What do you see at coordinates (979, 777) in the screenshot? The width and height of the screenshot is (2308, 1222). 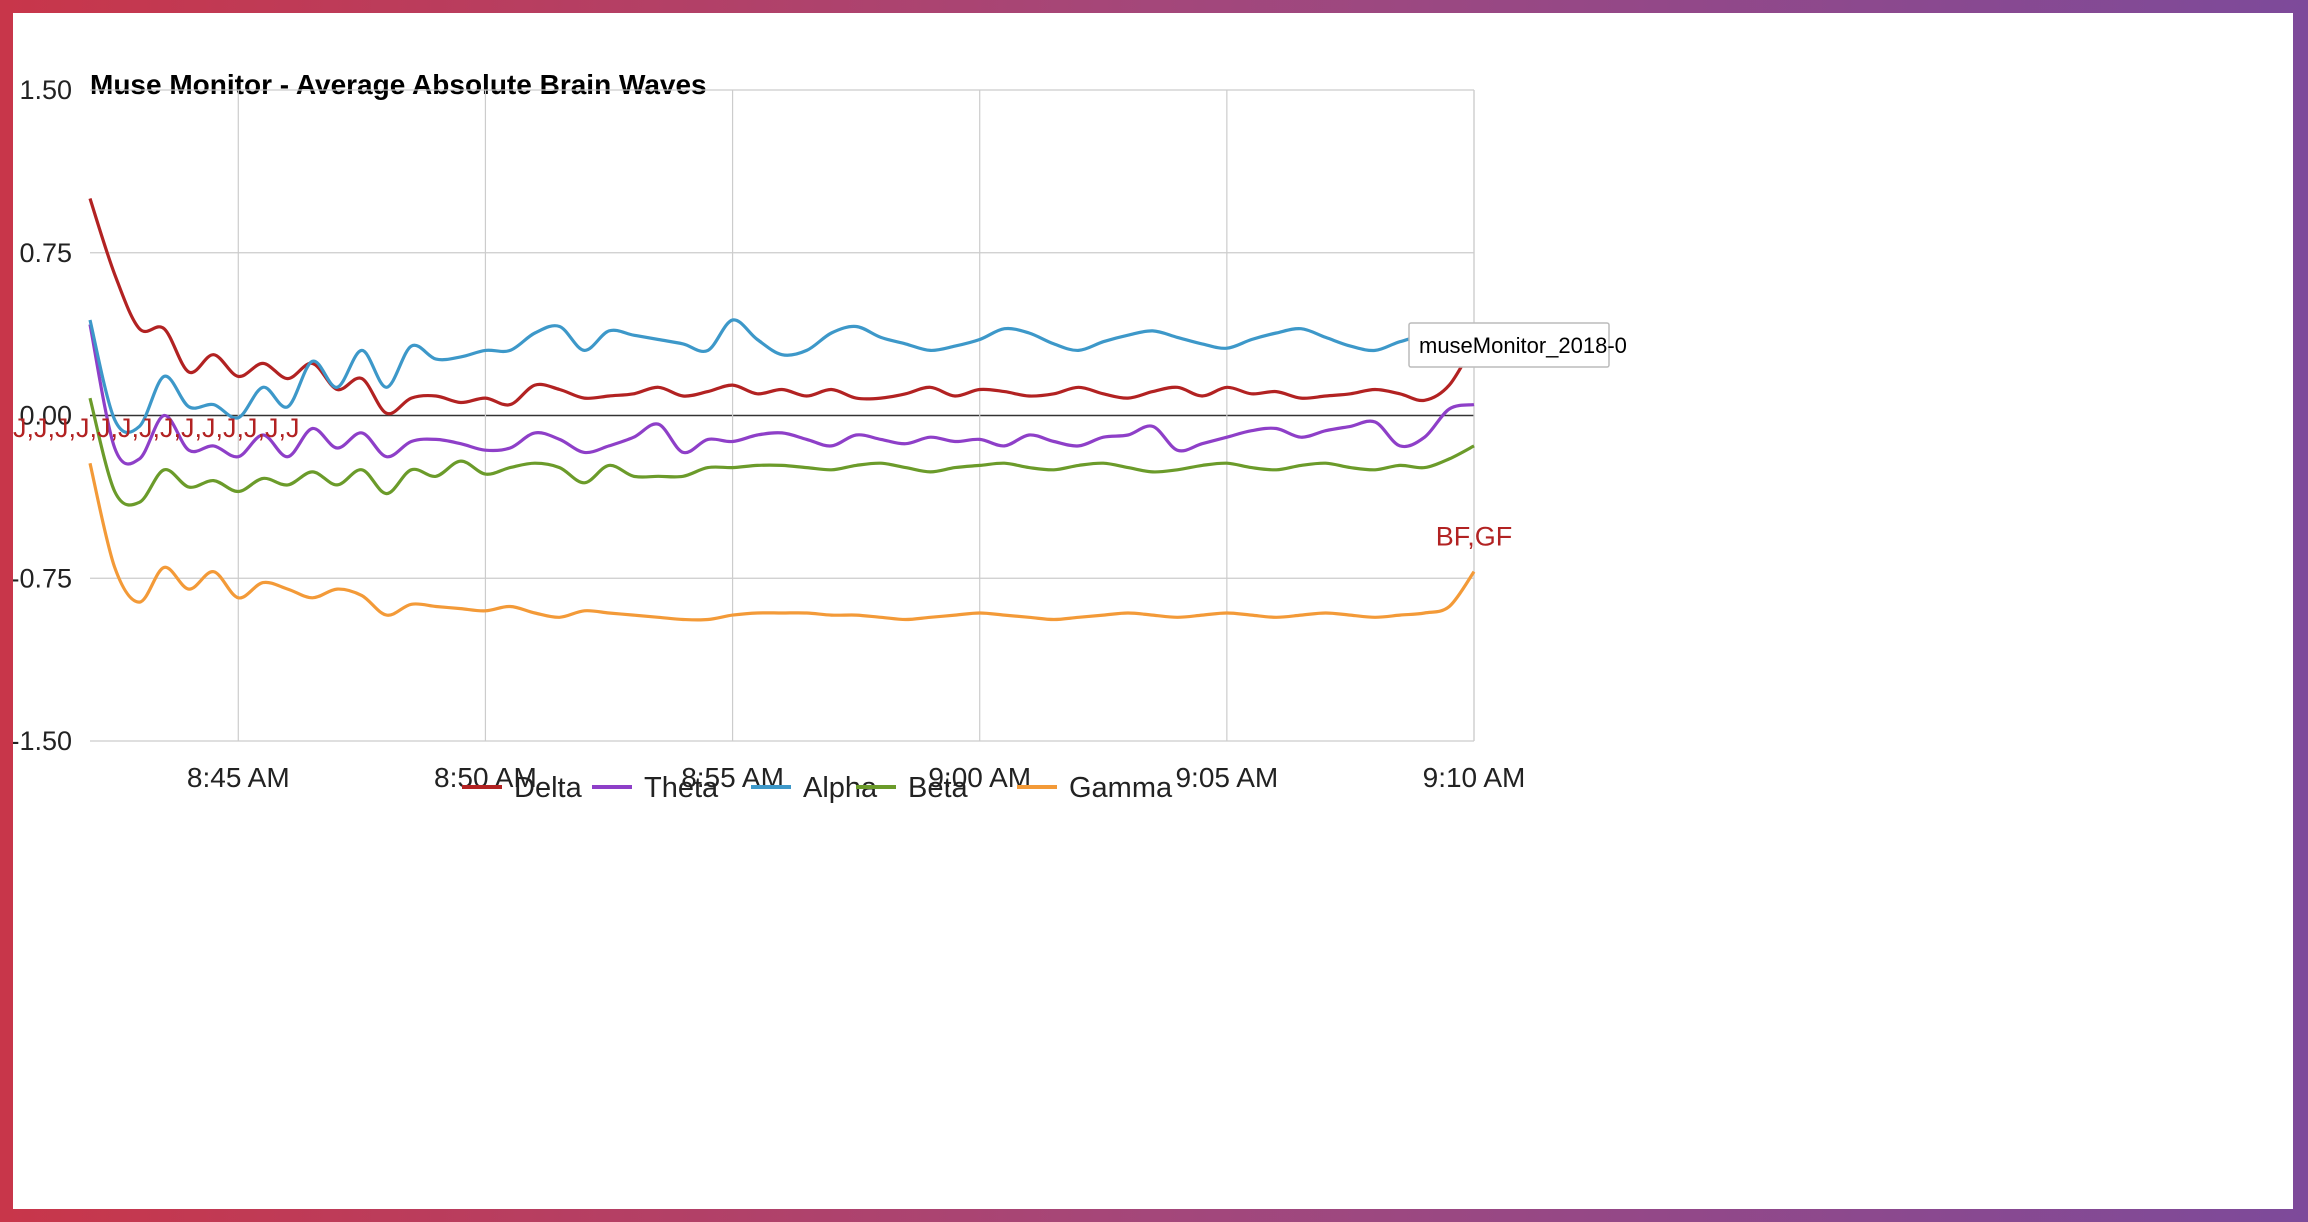 I see `x-tick-label: 9:00 AM` at bounding box center [979, 777].